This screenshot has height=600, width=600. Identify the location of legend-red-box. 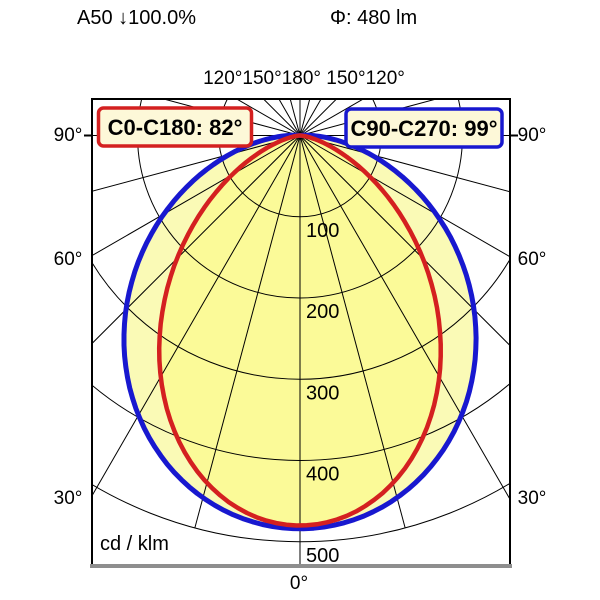
(175, 127).